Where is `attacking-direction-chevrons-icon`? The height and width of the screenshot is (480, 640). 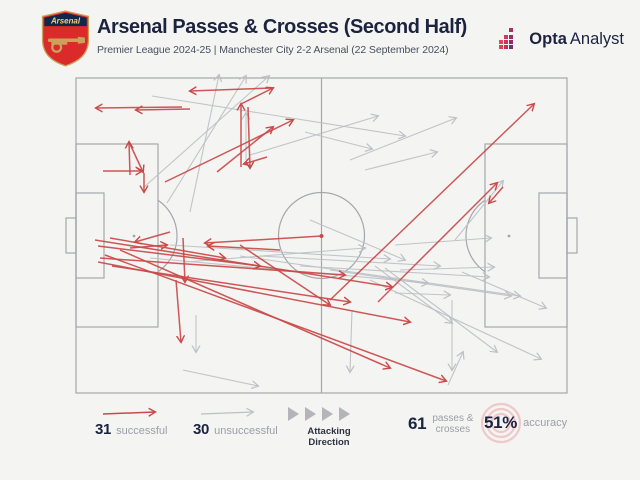 attacking-direction-chevrons-icon is located at coordinates (329, 414).